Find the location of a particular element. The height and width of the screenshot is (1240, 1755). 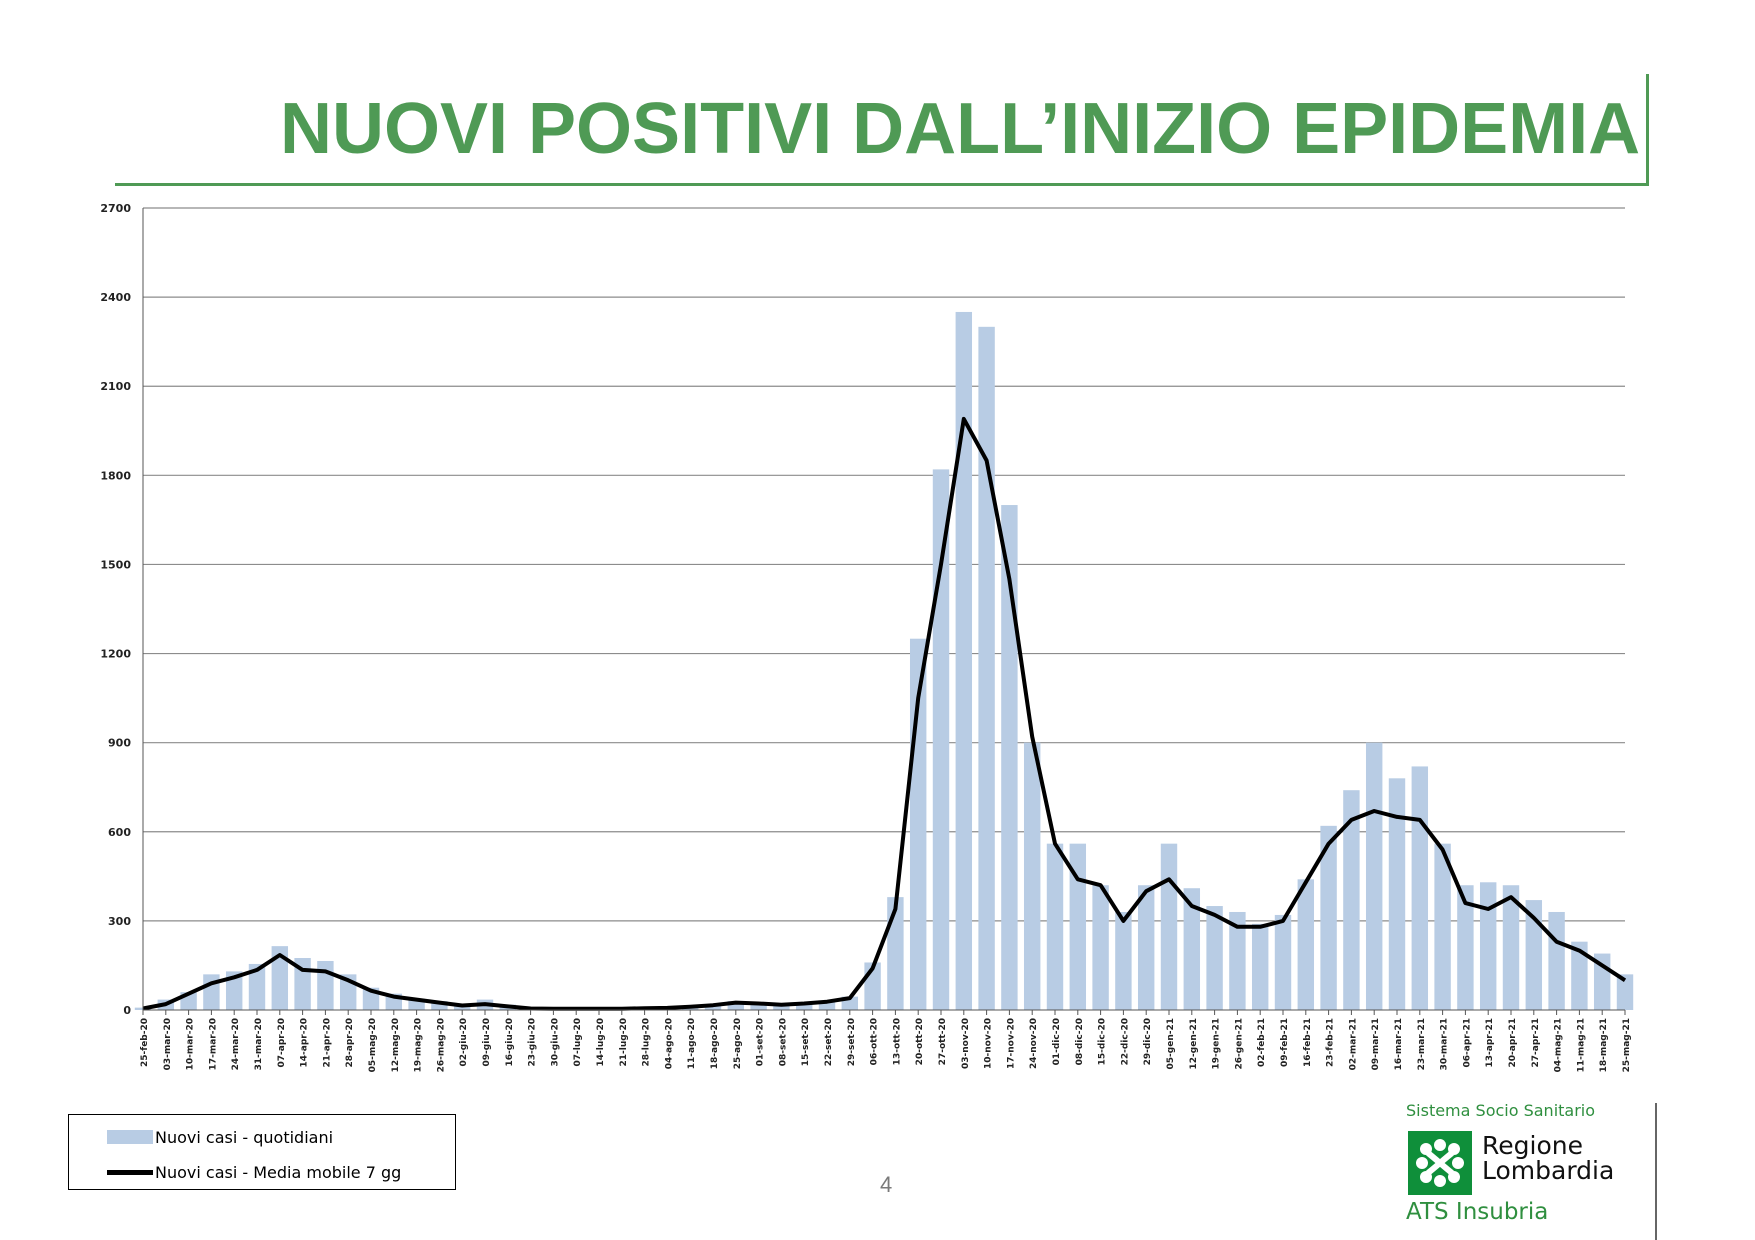

x-tick-label: 16-mar-21 is located at coordinates (1399, 1044).